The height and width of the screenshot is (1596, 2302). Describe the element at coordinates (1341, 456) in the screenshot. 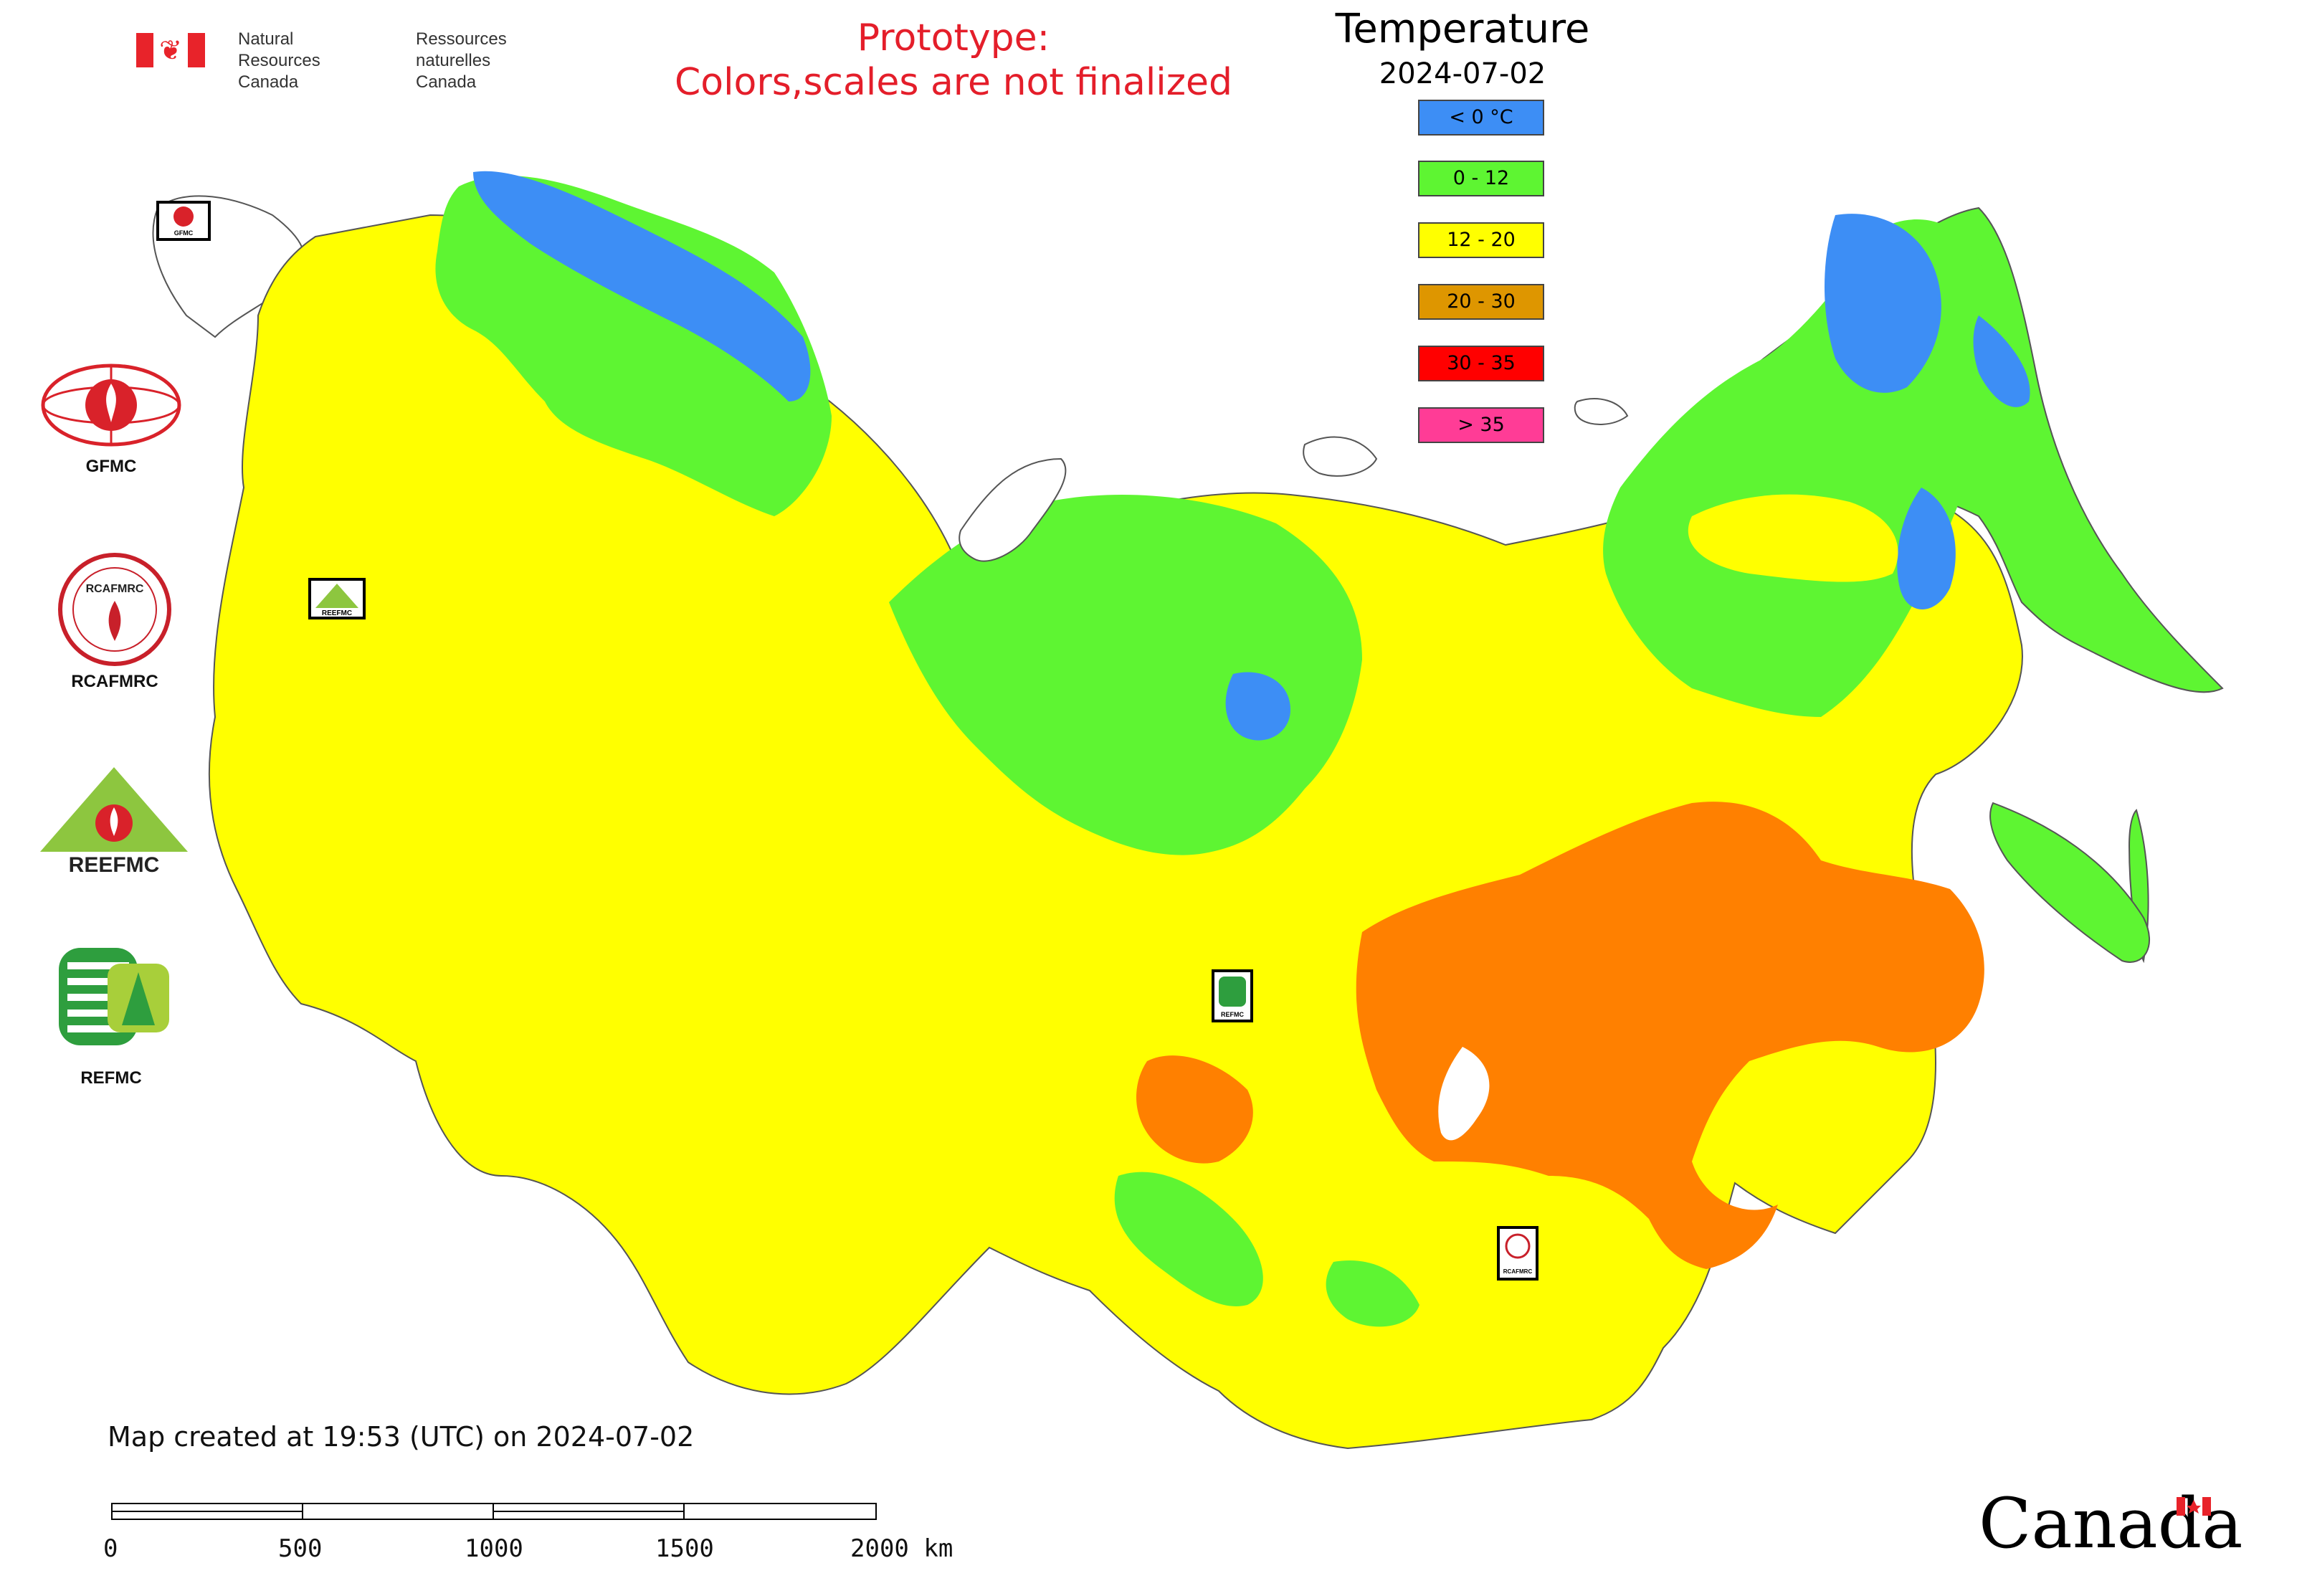

I see `severnaya-zemlya` at that location.